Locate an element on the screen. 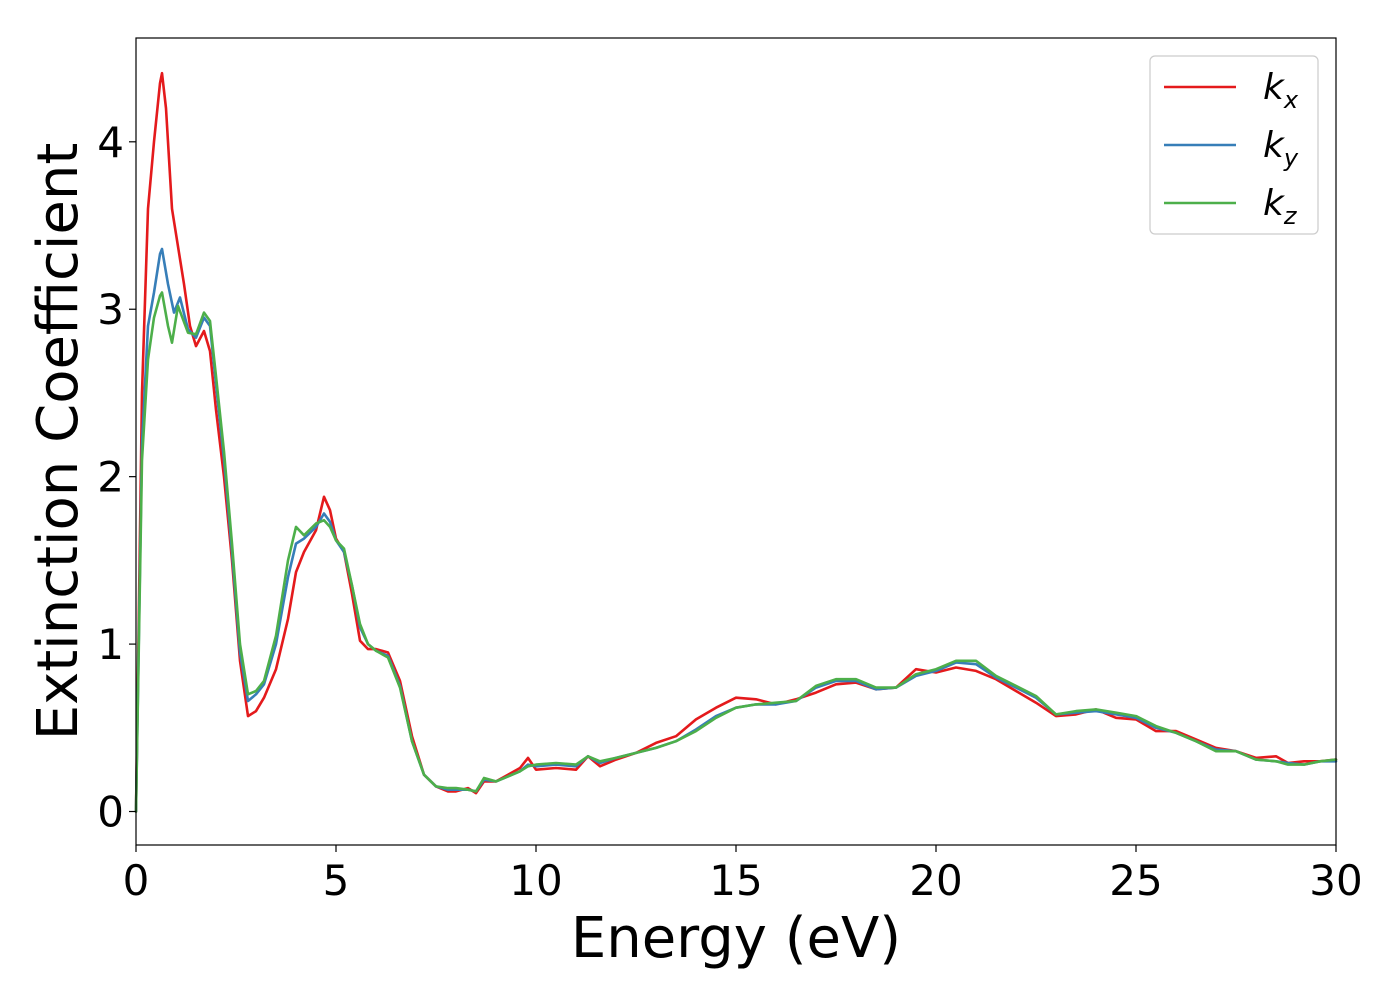 This screenshot has height=1000, width=1400. x-tick-label: 15 is located at coordinates (735, 880).